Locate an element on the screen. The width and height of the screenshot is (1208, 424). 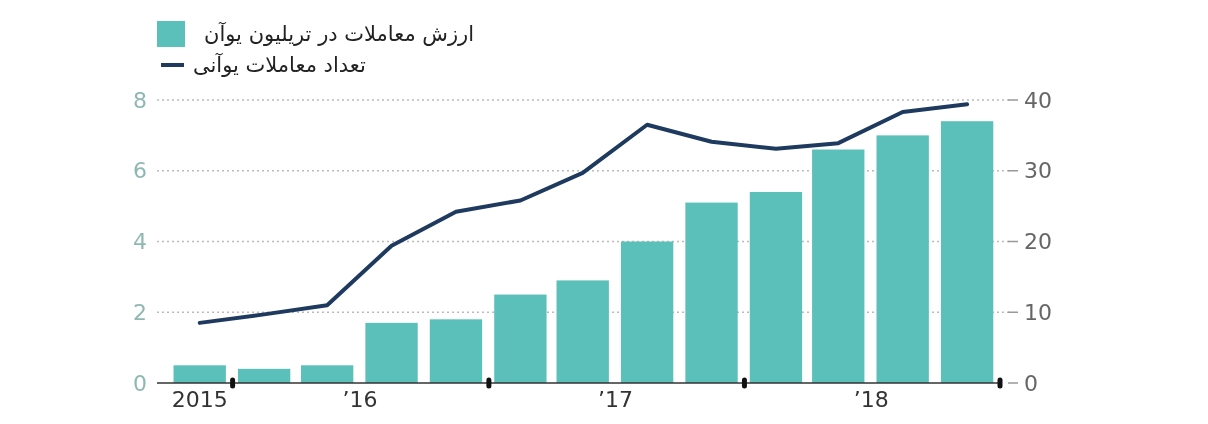
x-tick-label: ’18 is located at coordinates (871, 399).